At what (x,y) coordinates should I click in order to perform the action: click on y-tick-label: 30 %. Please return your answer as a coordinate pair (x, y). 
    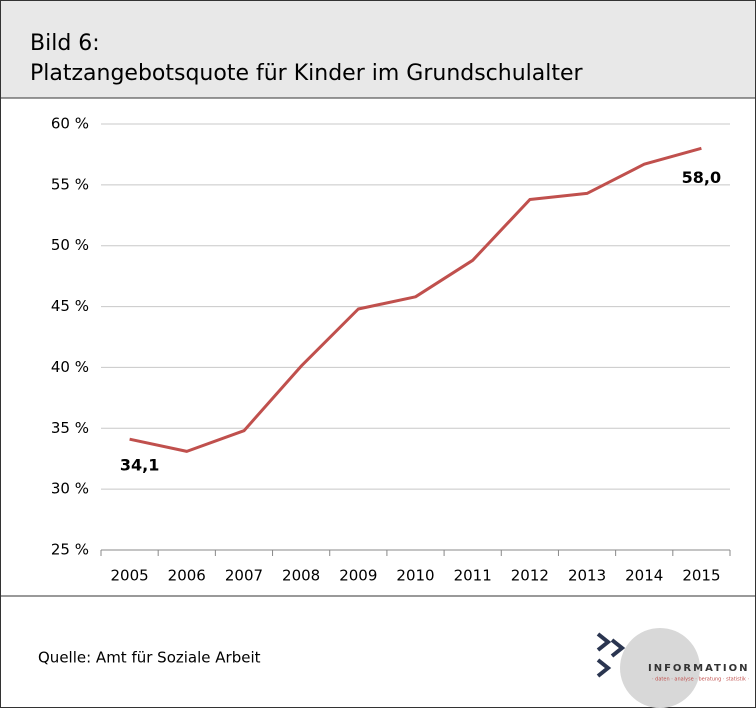
    Looking at the image, I should click on (70, 489).